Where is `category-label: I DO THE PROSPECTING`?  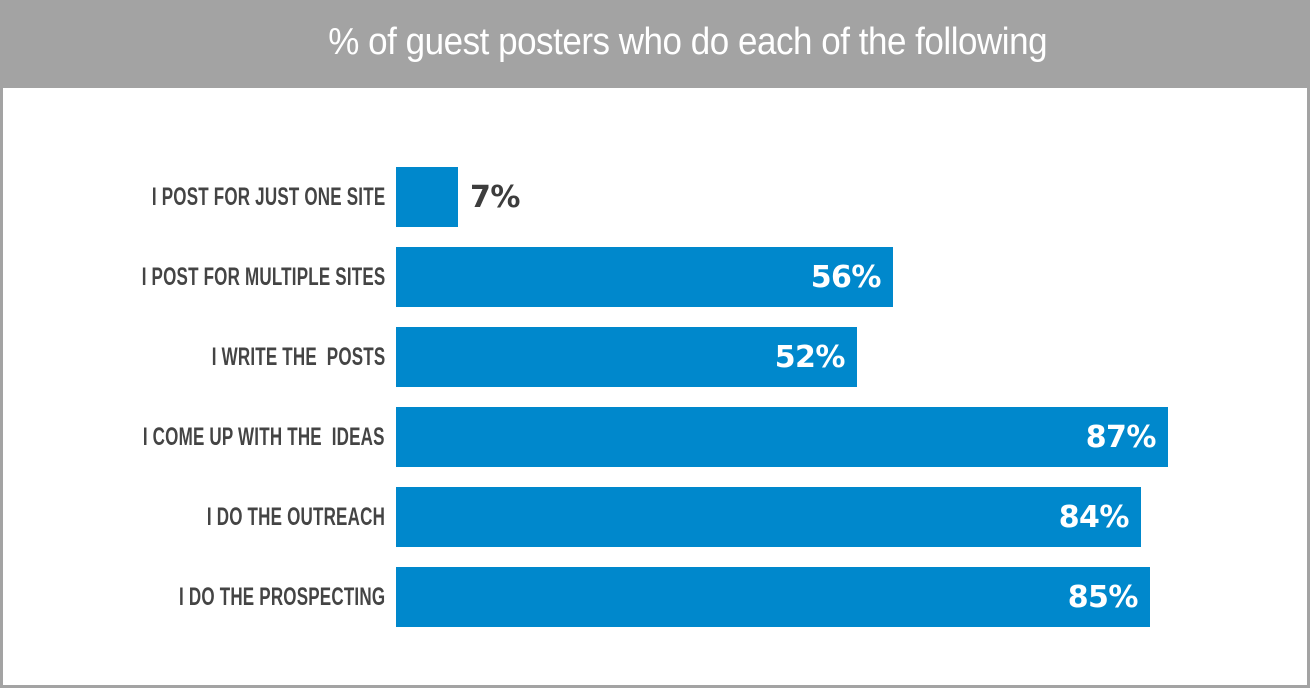 category-label: I DO THE PROSPECTING is located at coordinates (281, 596).